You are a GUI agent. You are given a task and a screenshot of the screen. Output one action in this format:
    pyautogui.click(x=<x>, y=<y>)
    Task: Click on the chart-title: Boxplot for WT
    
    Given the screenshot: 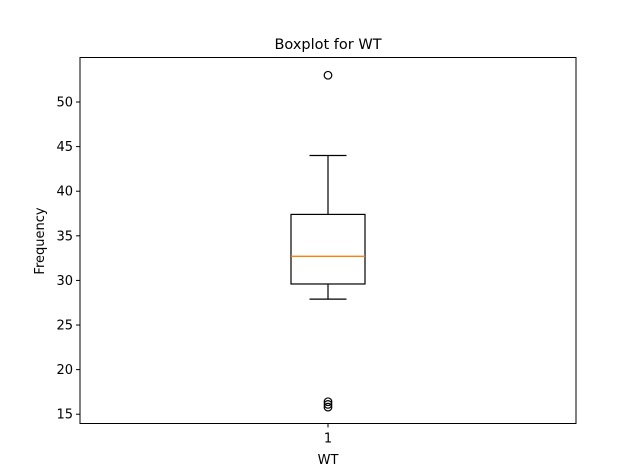 What is the action you would take?
    pyautogui.click(x=327, y=45)
    